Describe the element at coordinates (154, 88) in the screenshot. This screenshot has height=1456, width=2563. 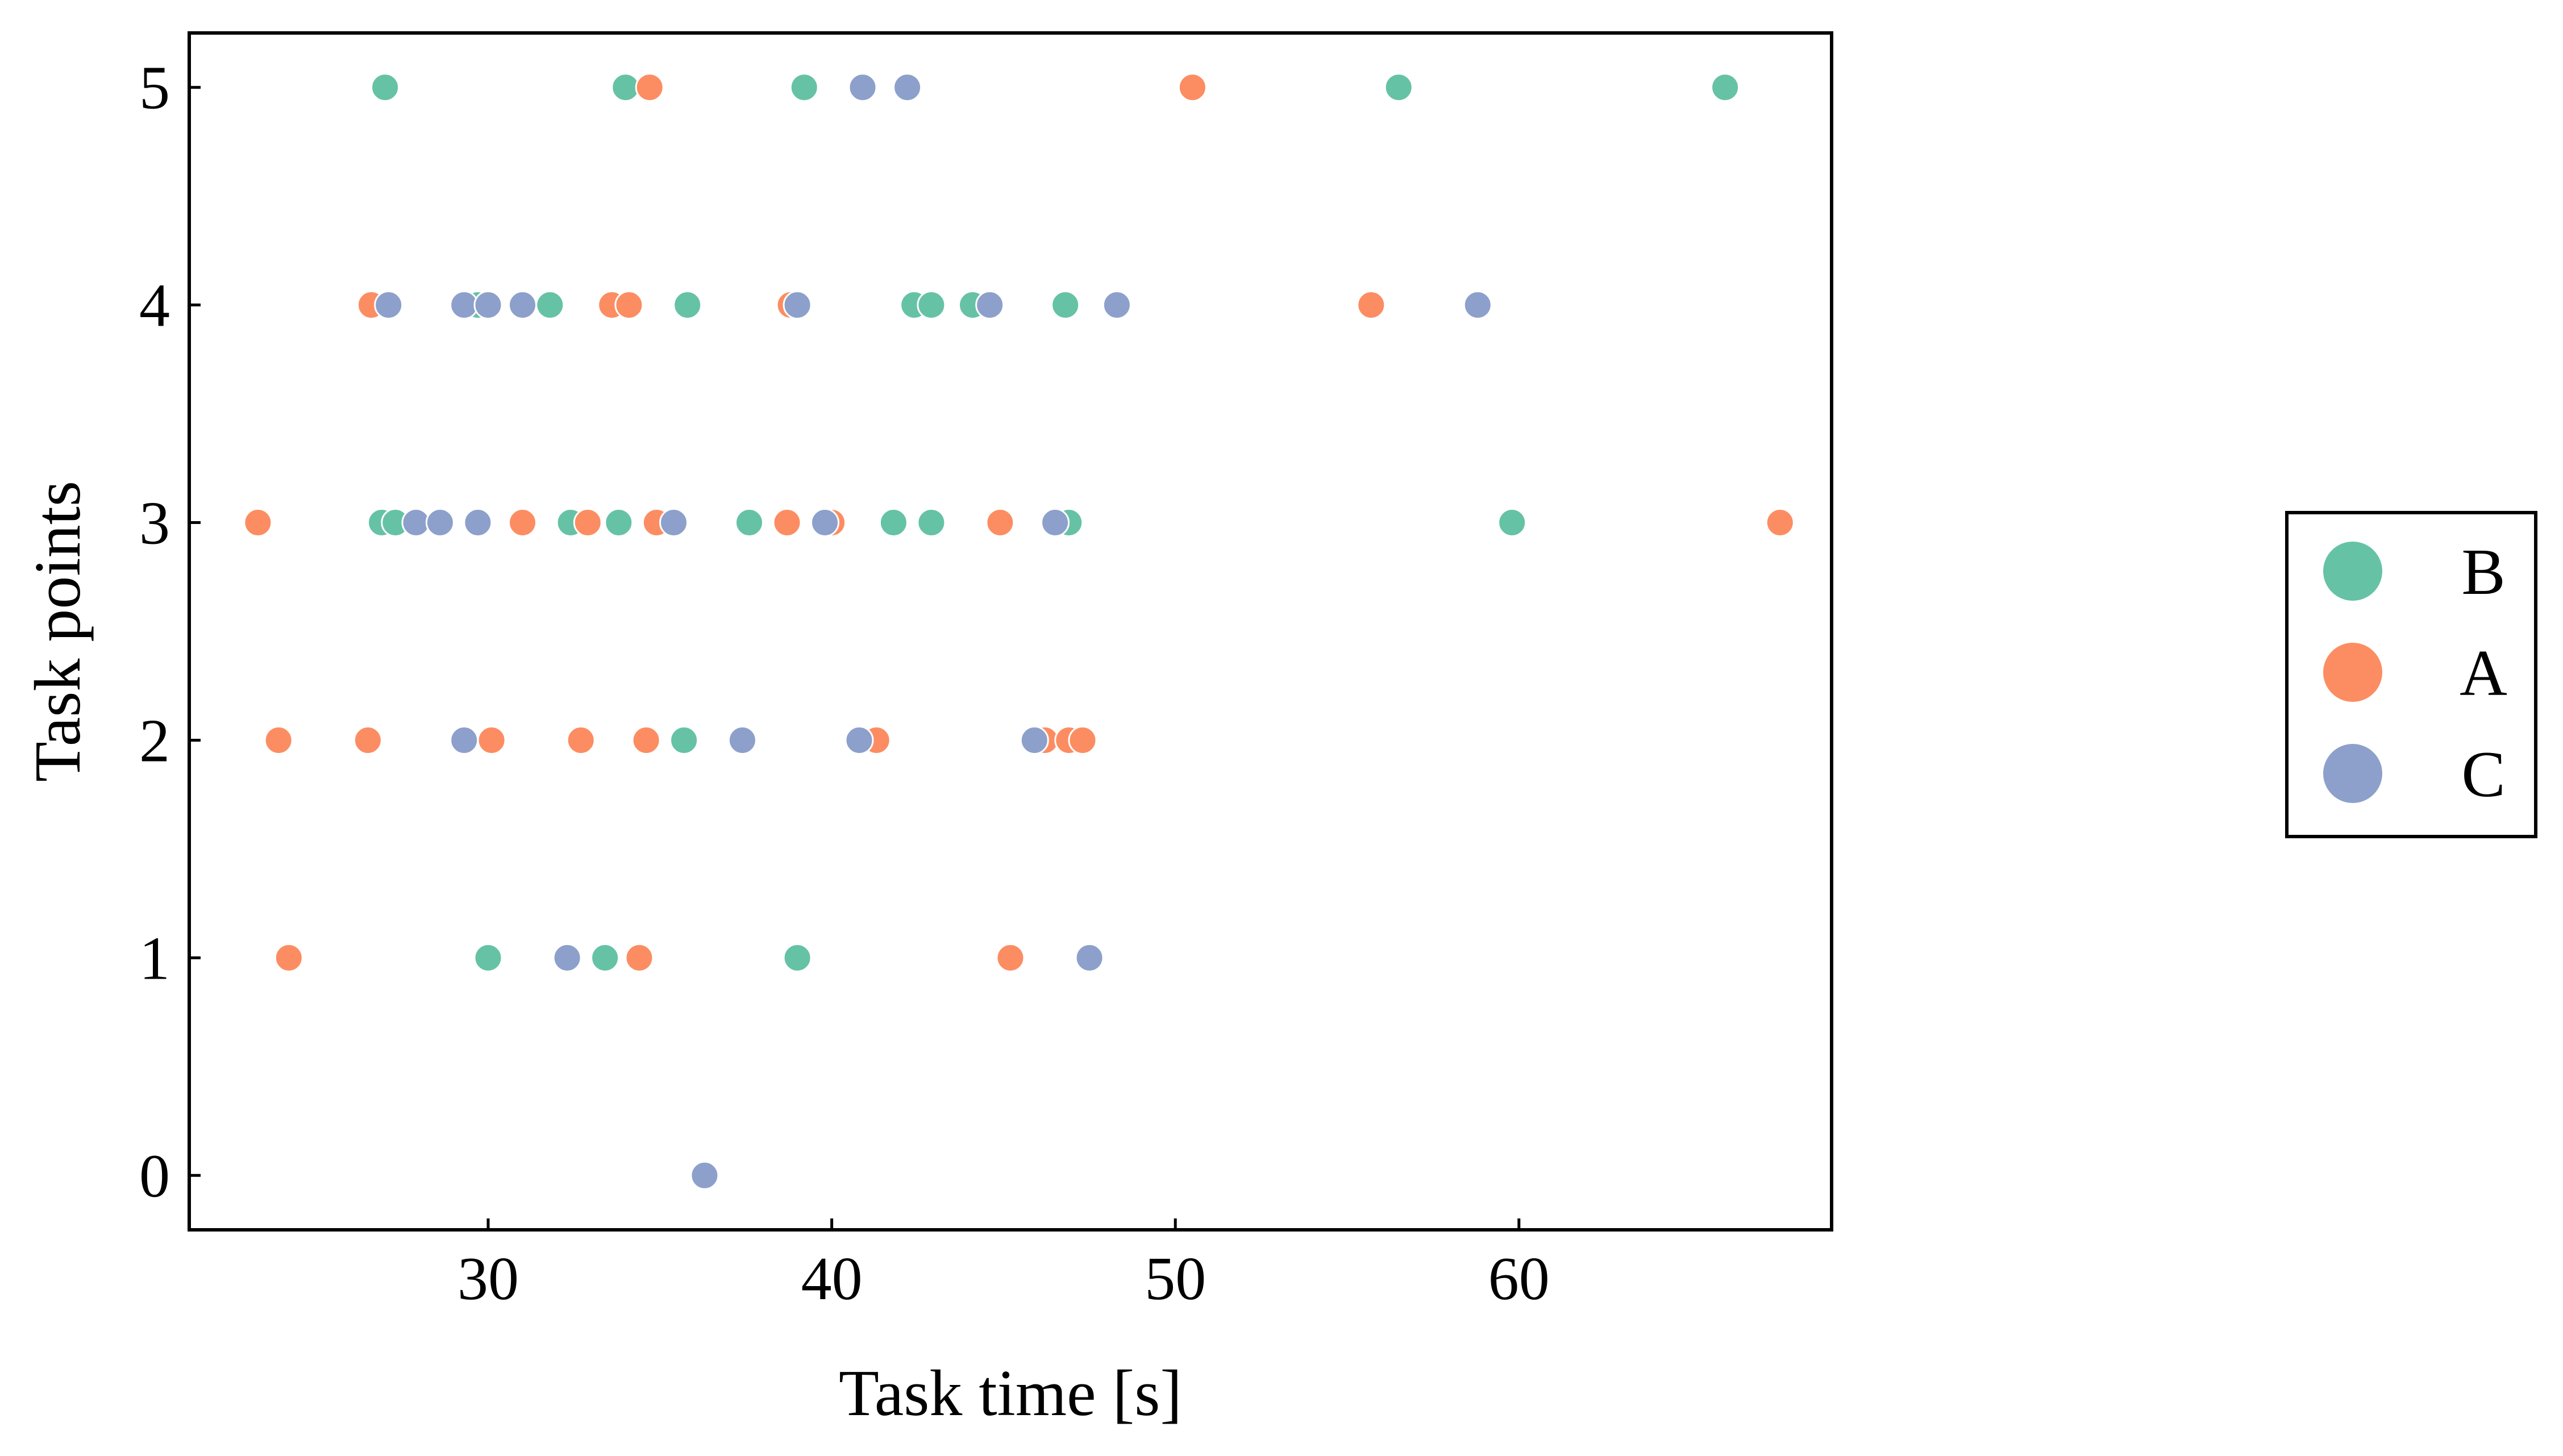
I see `y-tick-label-5: 5` at that location.